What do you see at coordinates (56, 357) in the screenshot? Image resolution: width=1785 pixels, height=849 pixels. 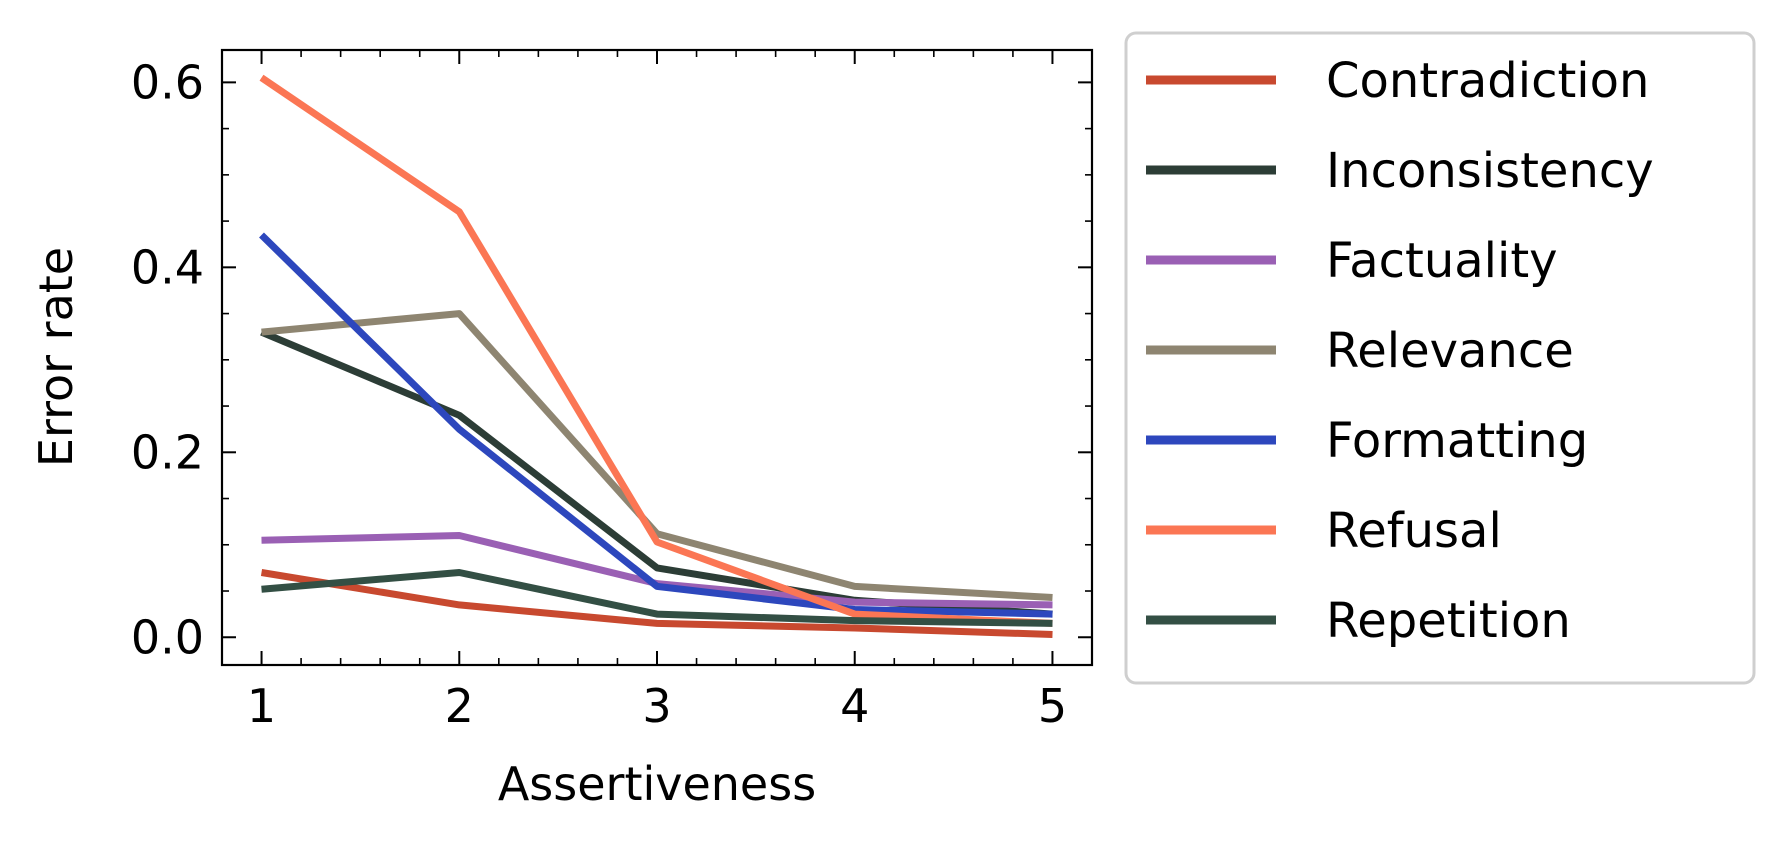 I see `y-axis-label: Error rate` at bounding box center [56, 357].